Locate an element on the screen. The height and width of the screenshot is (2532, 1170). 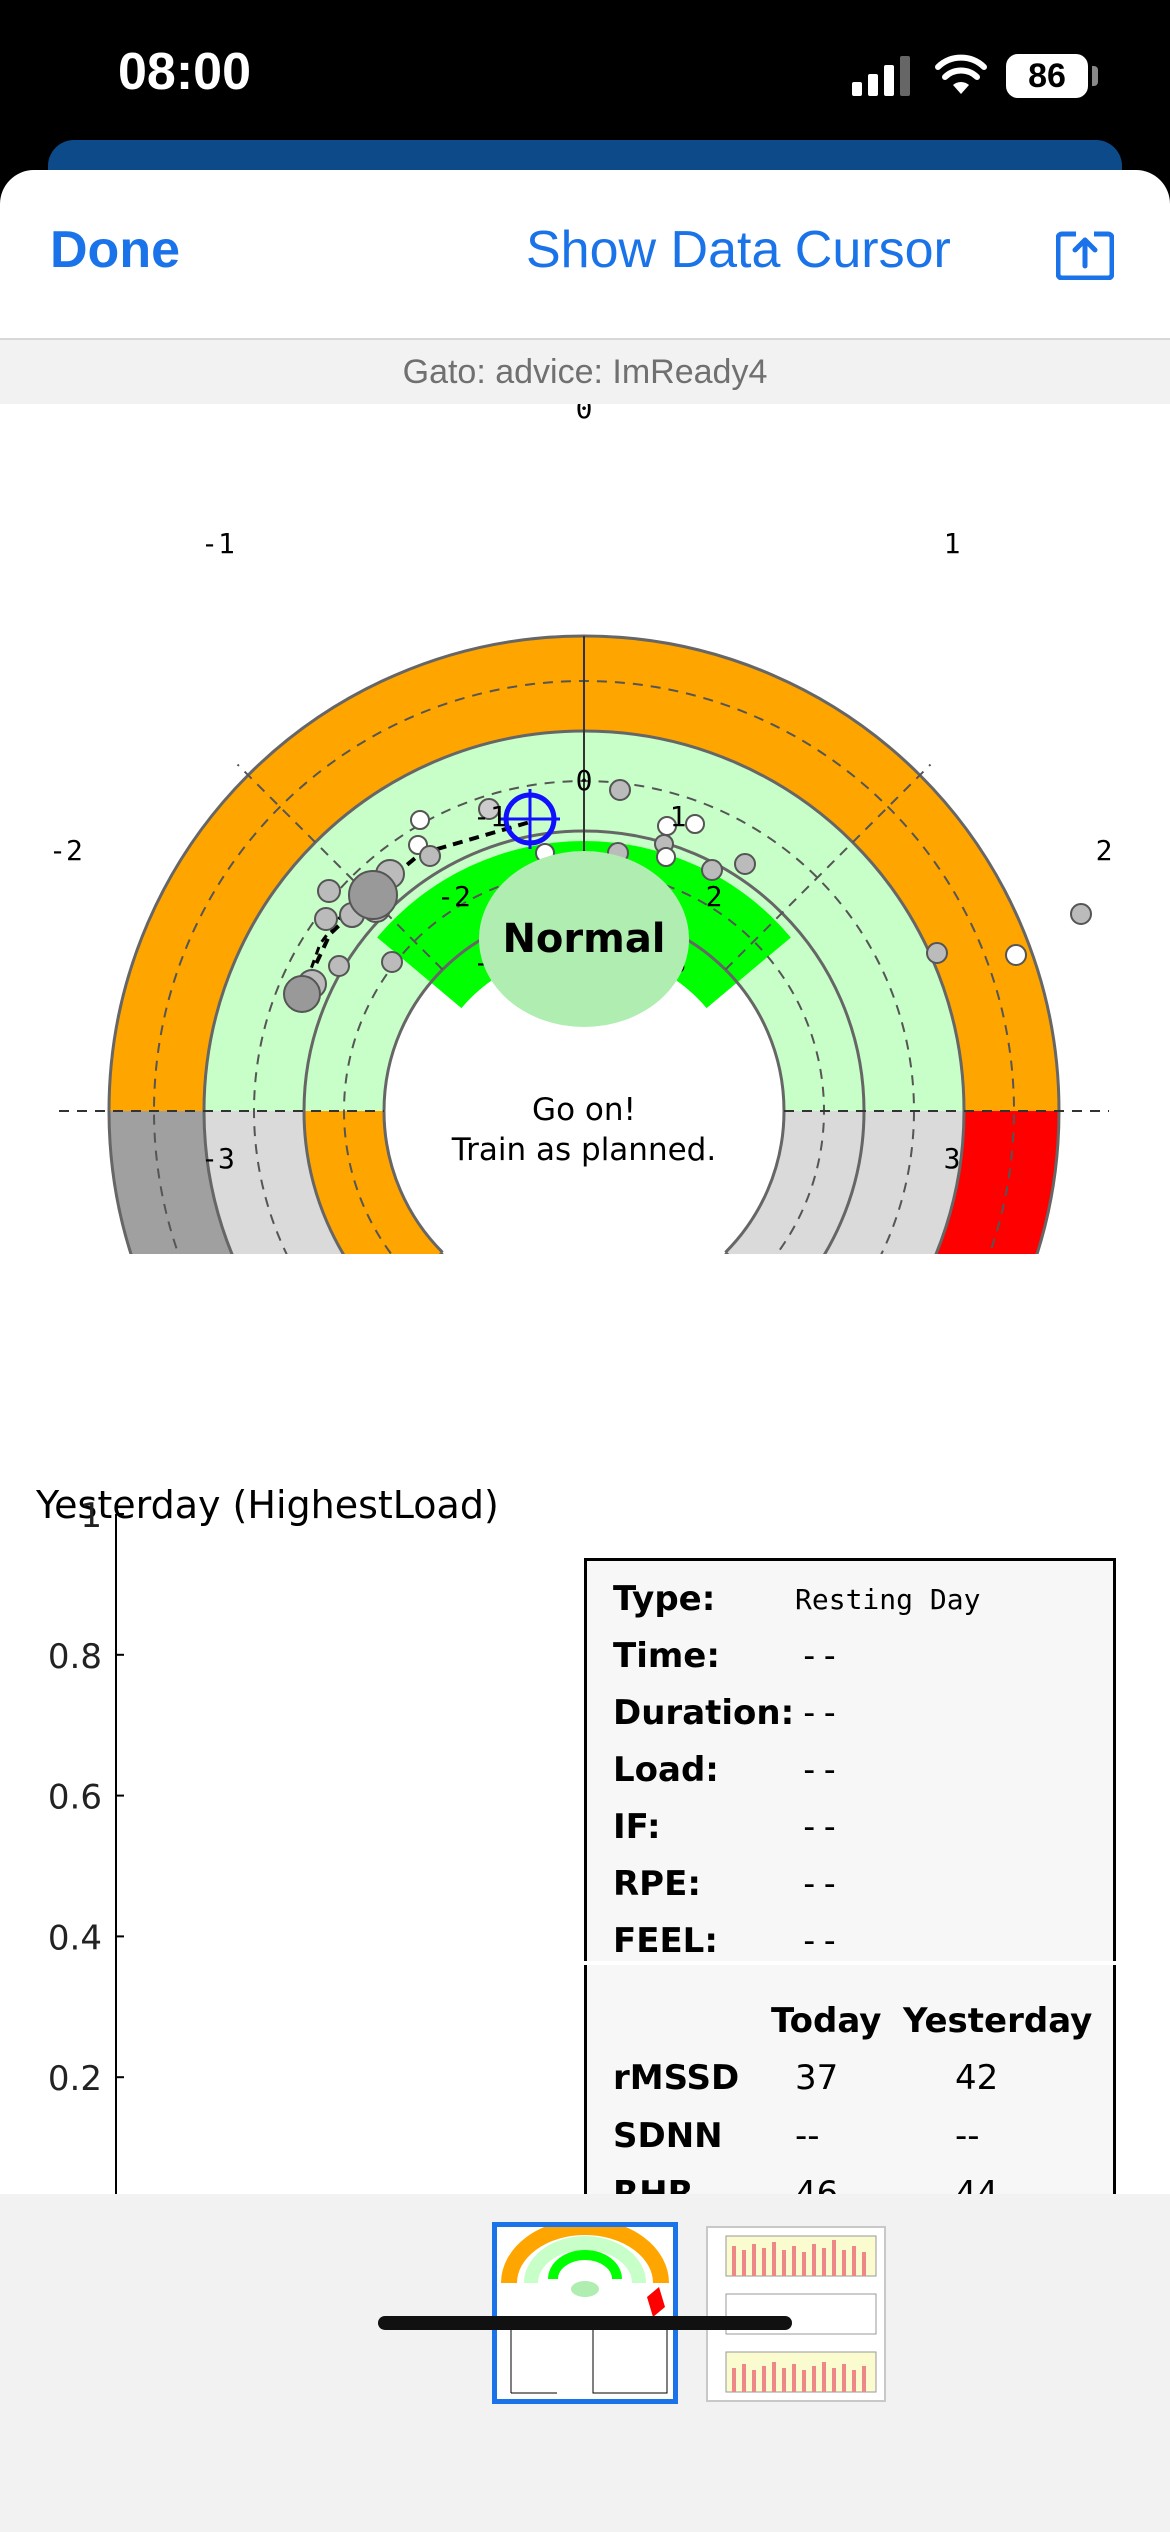
metric-yesterday: 42 is located at coordinates (977, 2078).